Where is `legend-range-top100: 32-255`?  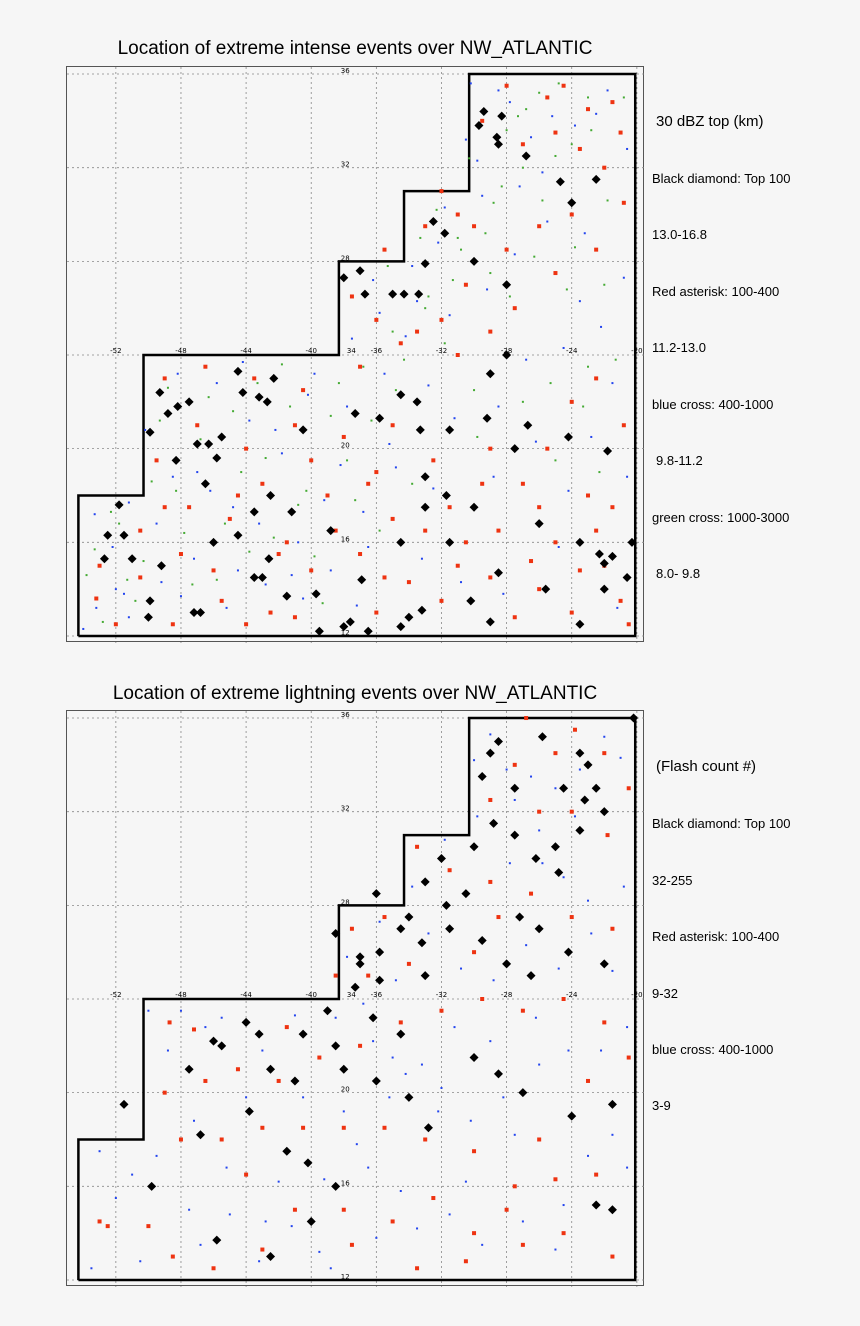 legend-range-top100: 32-255 is located at coordinates (672, 880).